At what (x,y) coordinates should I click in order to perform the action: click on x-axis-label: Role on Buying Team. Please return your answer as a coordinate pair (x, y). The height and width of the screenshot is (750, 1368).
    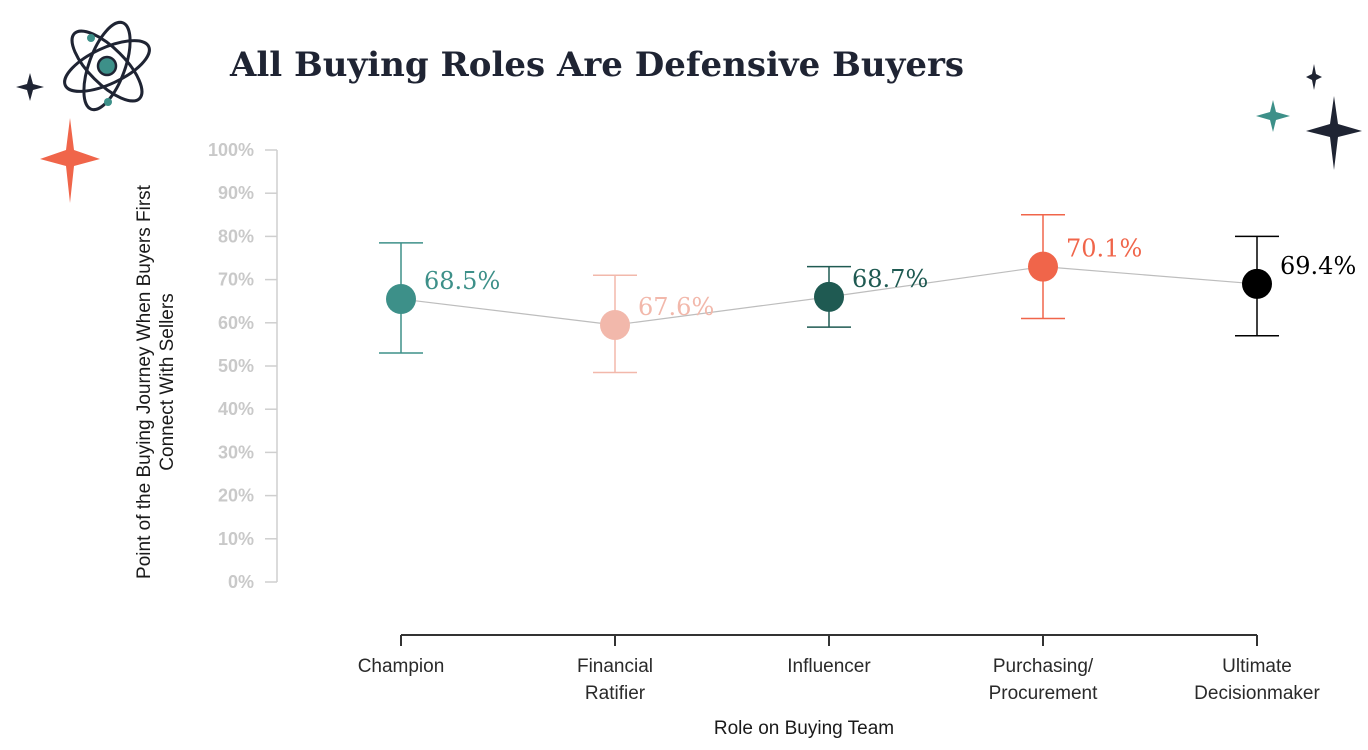
    Looking at the image, I should click on (804, 728).